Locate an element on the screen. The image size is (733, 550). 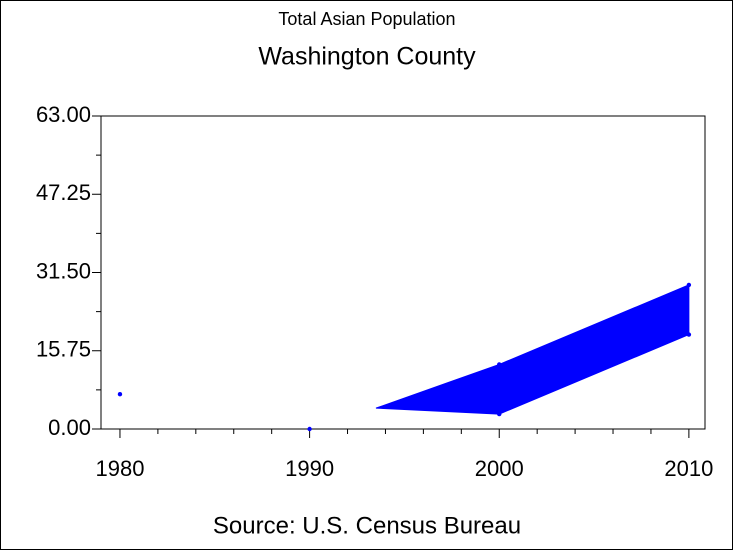
band-area is located at coordinates (532, 349).